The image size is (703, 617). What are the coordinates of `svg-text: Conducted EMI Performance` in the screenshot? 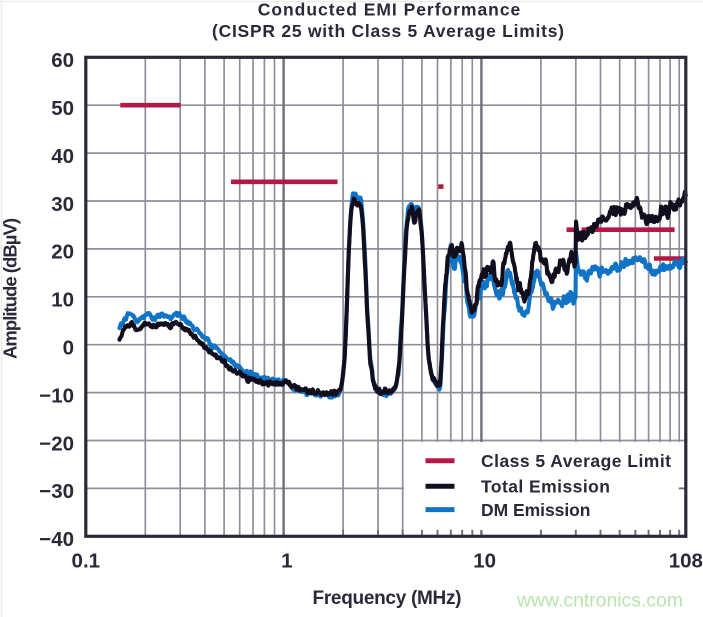 It's located at (389, 10).